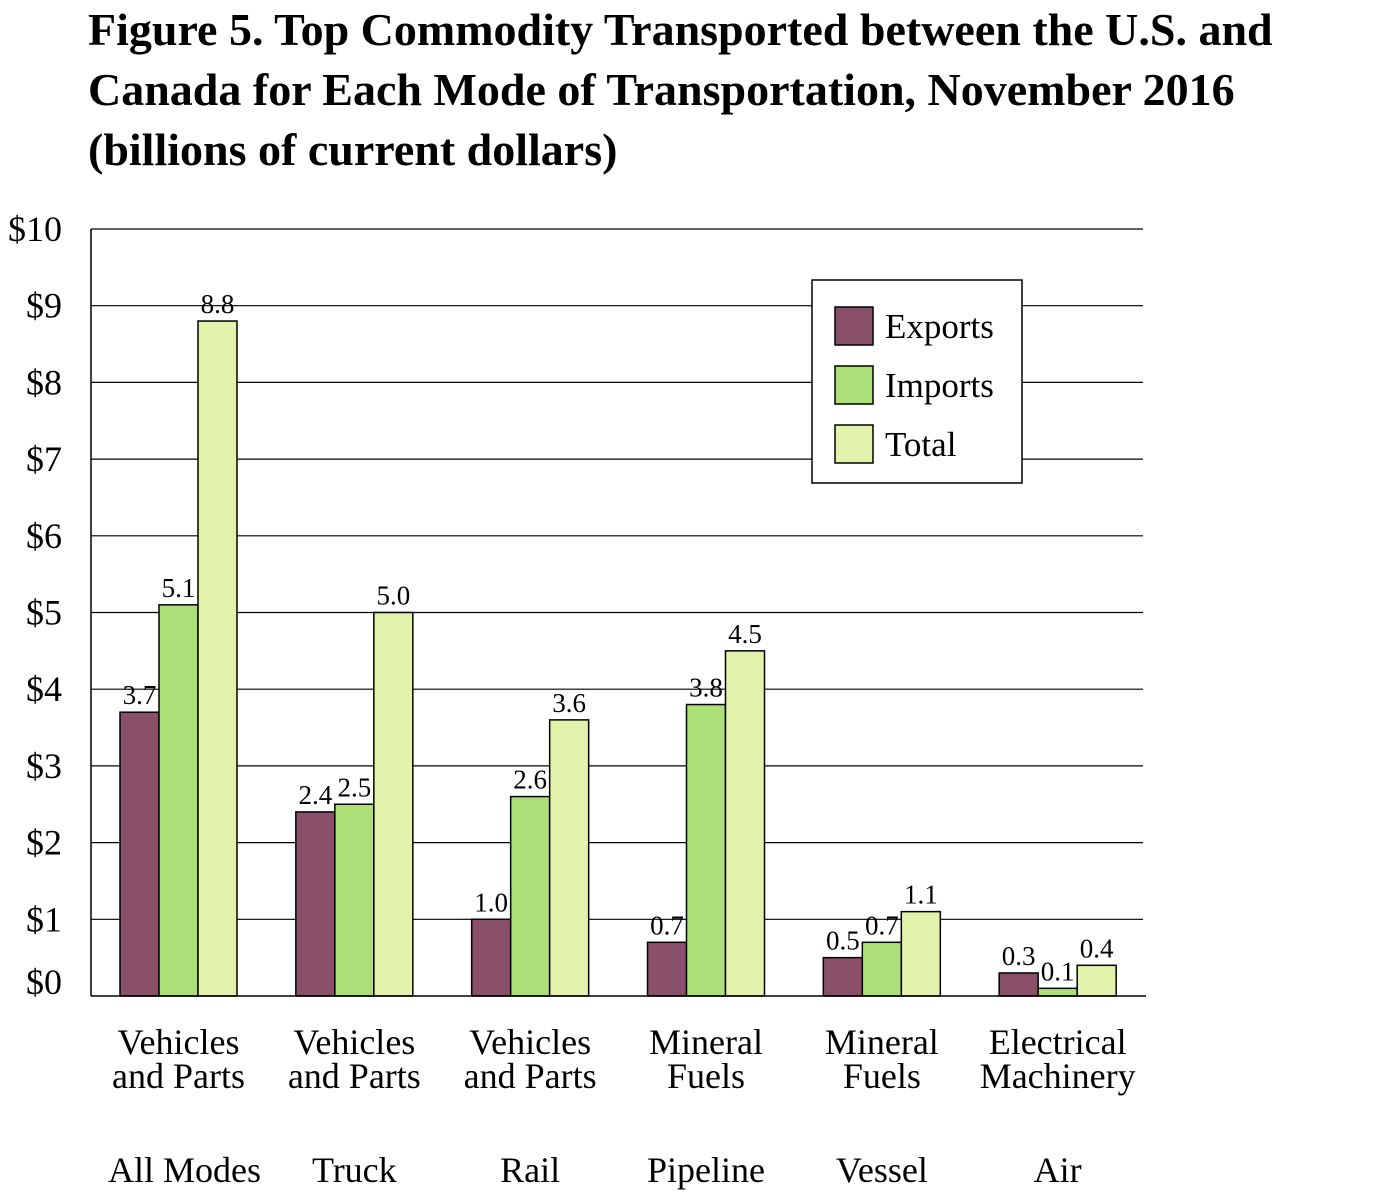  Describe the element at coordinates (530, 780) in the screenshot. I see `data-label-imports-rail: 2.6` at that location.